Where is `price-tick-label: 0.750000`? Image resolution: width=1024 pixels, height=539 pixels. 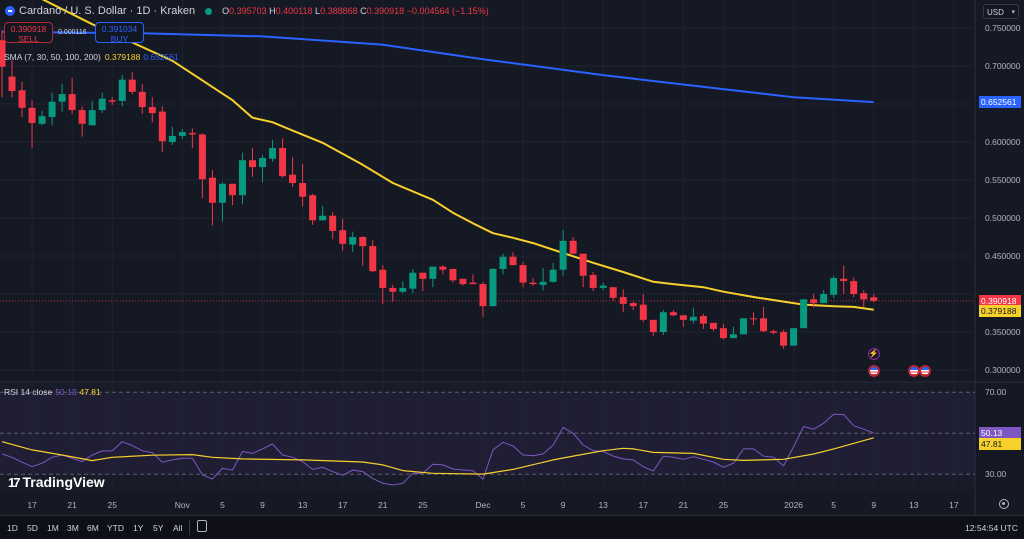 price-tick-label: 0.750000 is located at coordinates (1003, 28).